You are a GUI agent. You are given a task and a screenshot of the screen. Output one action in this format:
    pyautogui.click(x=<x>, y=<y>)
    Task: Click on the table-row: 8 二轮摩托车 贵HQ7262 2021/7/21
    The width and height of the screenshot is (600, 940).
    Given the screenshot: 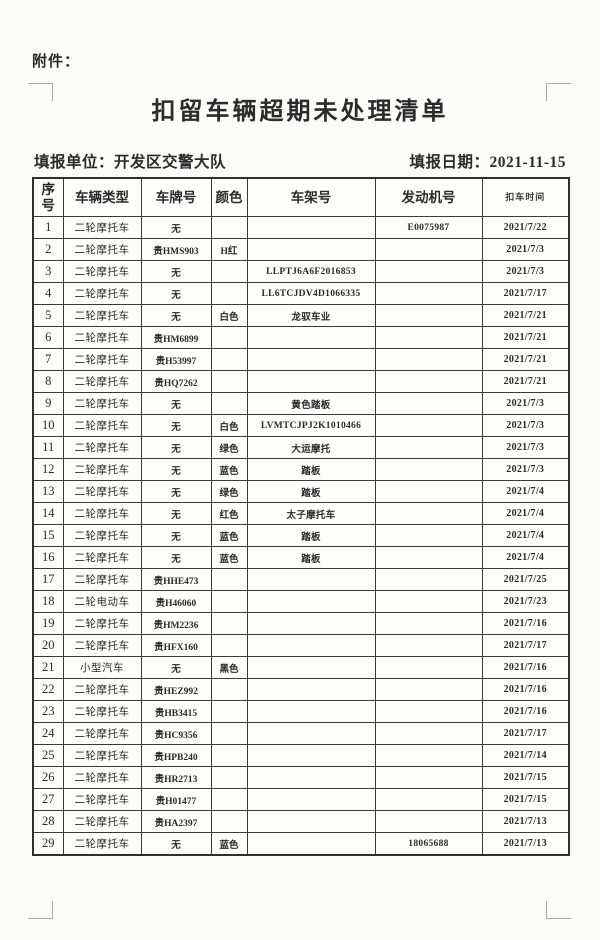 What is the action you would take?
    pyautogui.click(x=301, y=381)
    